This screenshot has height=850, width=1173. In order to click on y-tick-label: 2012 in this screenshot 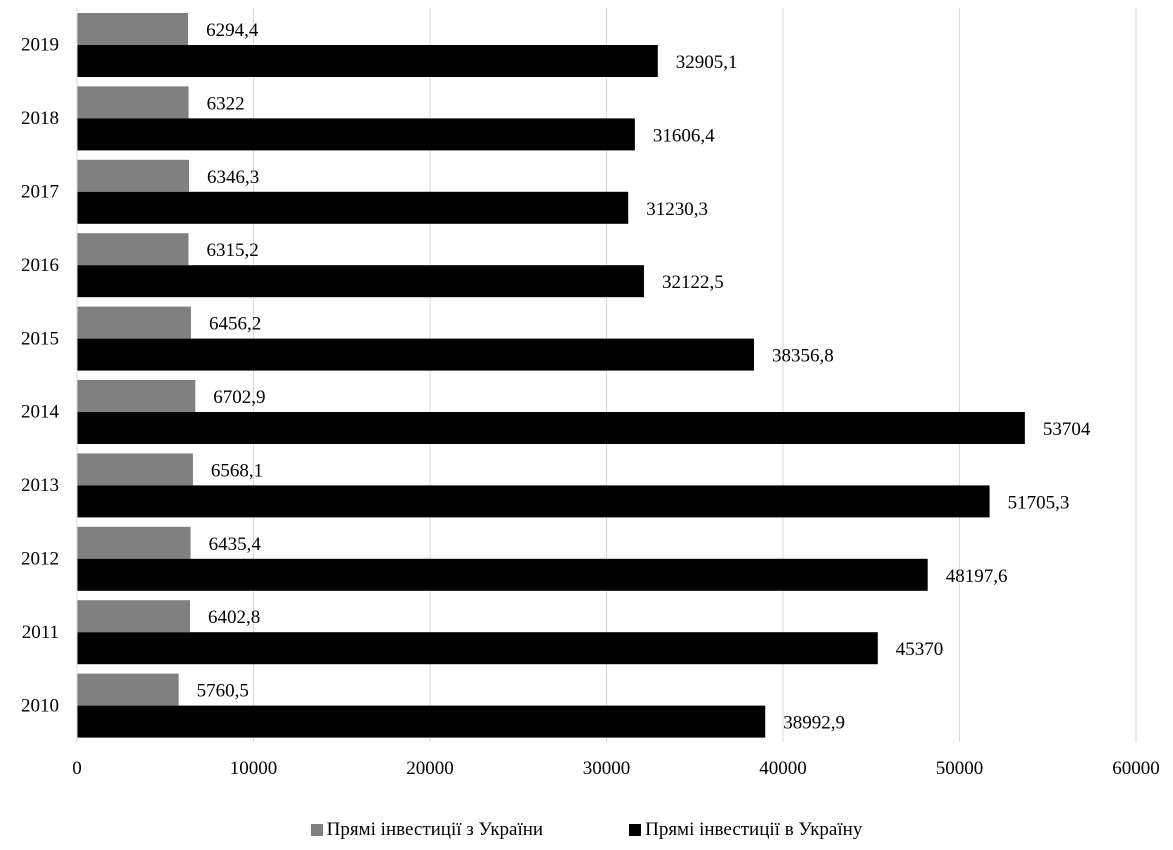, I will do `click(40, 559)`.